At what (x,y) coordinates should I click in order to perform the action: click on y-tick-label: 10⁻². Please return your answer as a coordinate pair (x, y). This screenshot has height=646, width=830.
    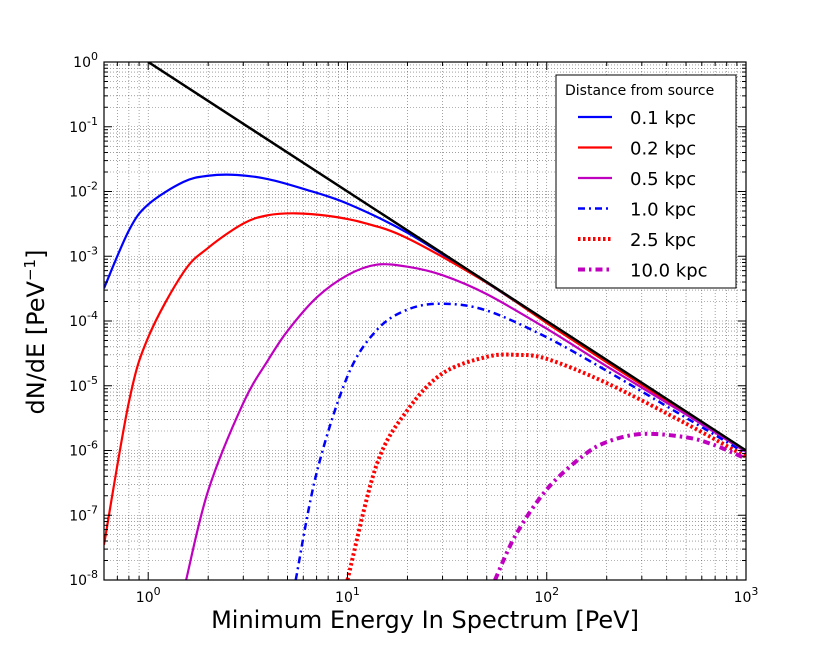
    Looking at the image, I should click on (83, 190).